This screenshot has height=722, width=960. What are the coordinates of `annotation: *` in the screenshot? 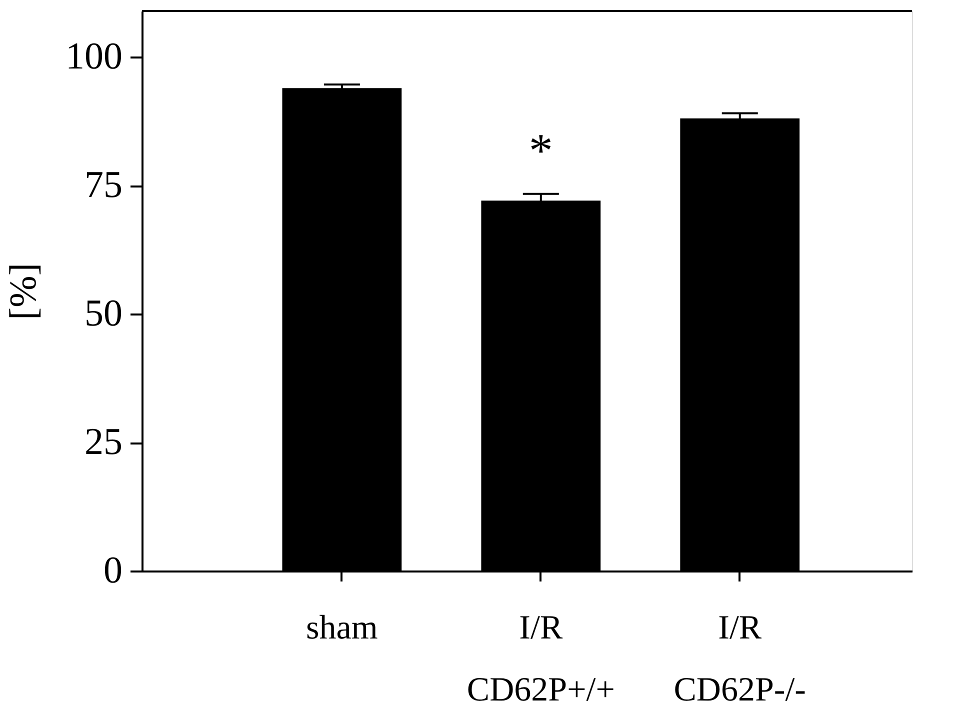 It's located at (540, 151).